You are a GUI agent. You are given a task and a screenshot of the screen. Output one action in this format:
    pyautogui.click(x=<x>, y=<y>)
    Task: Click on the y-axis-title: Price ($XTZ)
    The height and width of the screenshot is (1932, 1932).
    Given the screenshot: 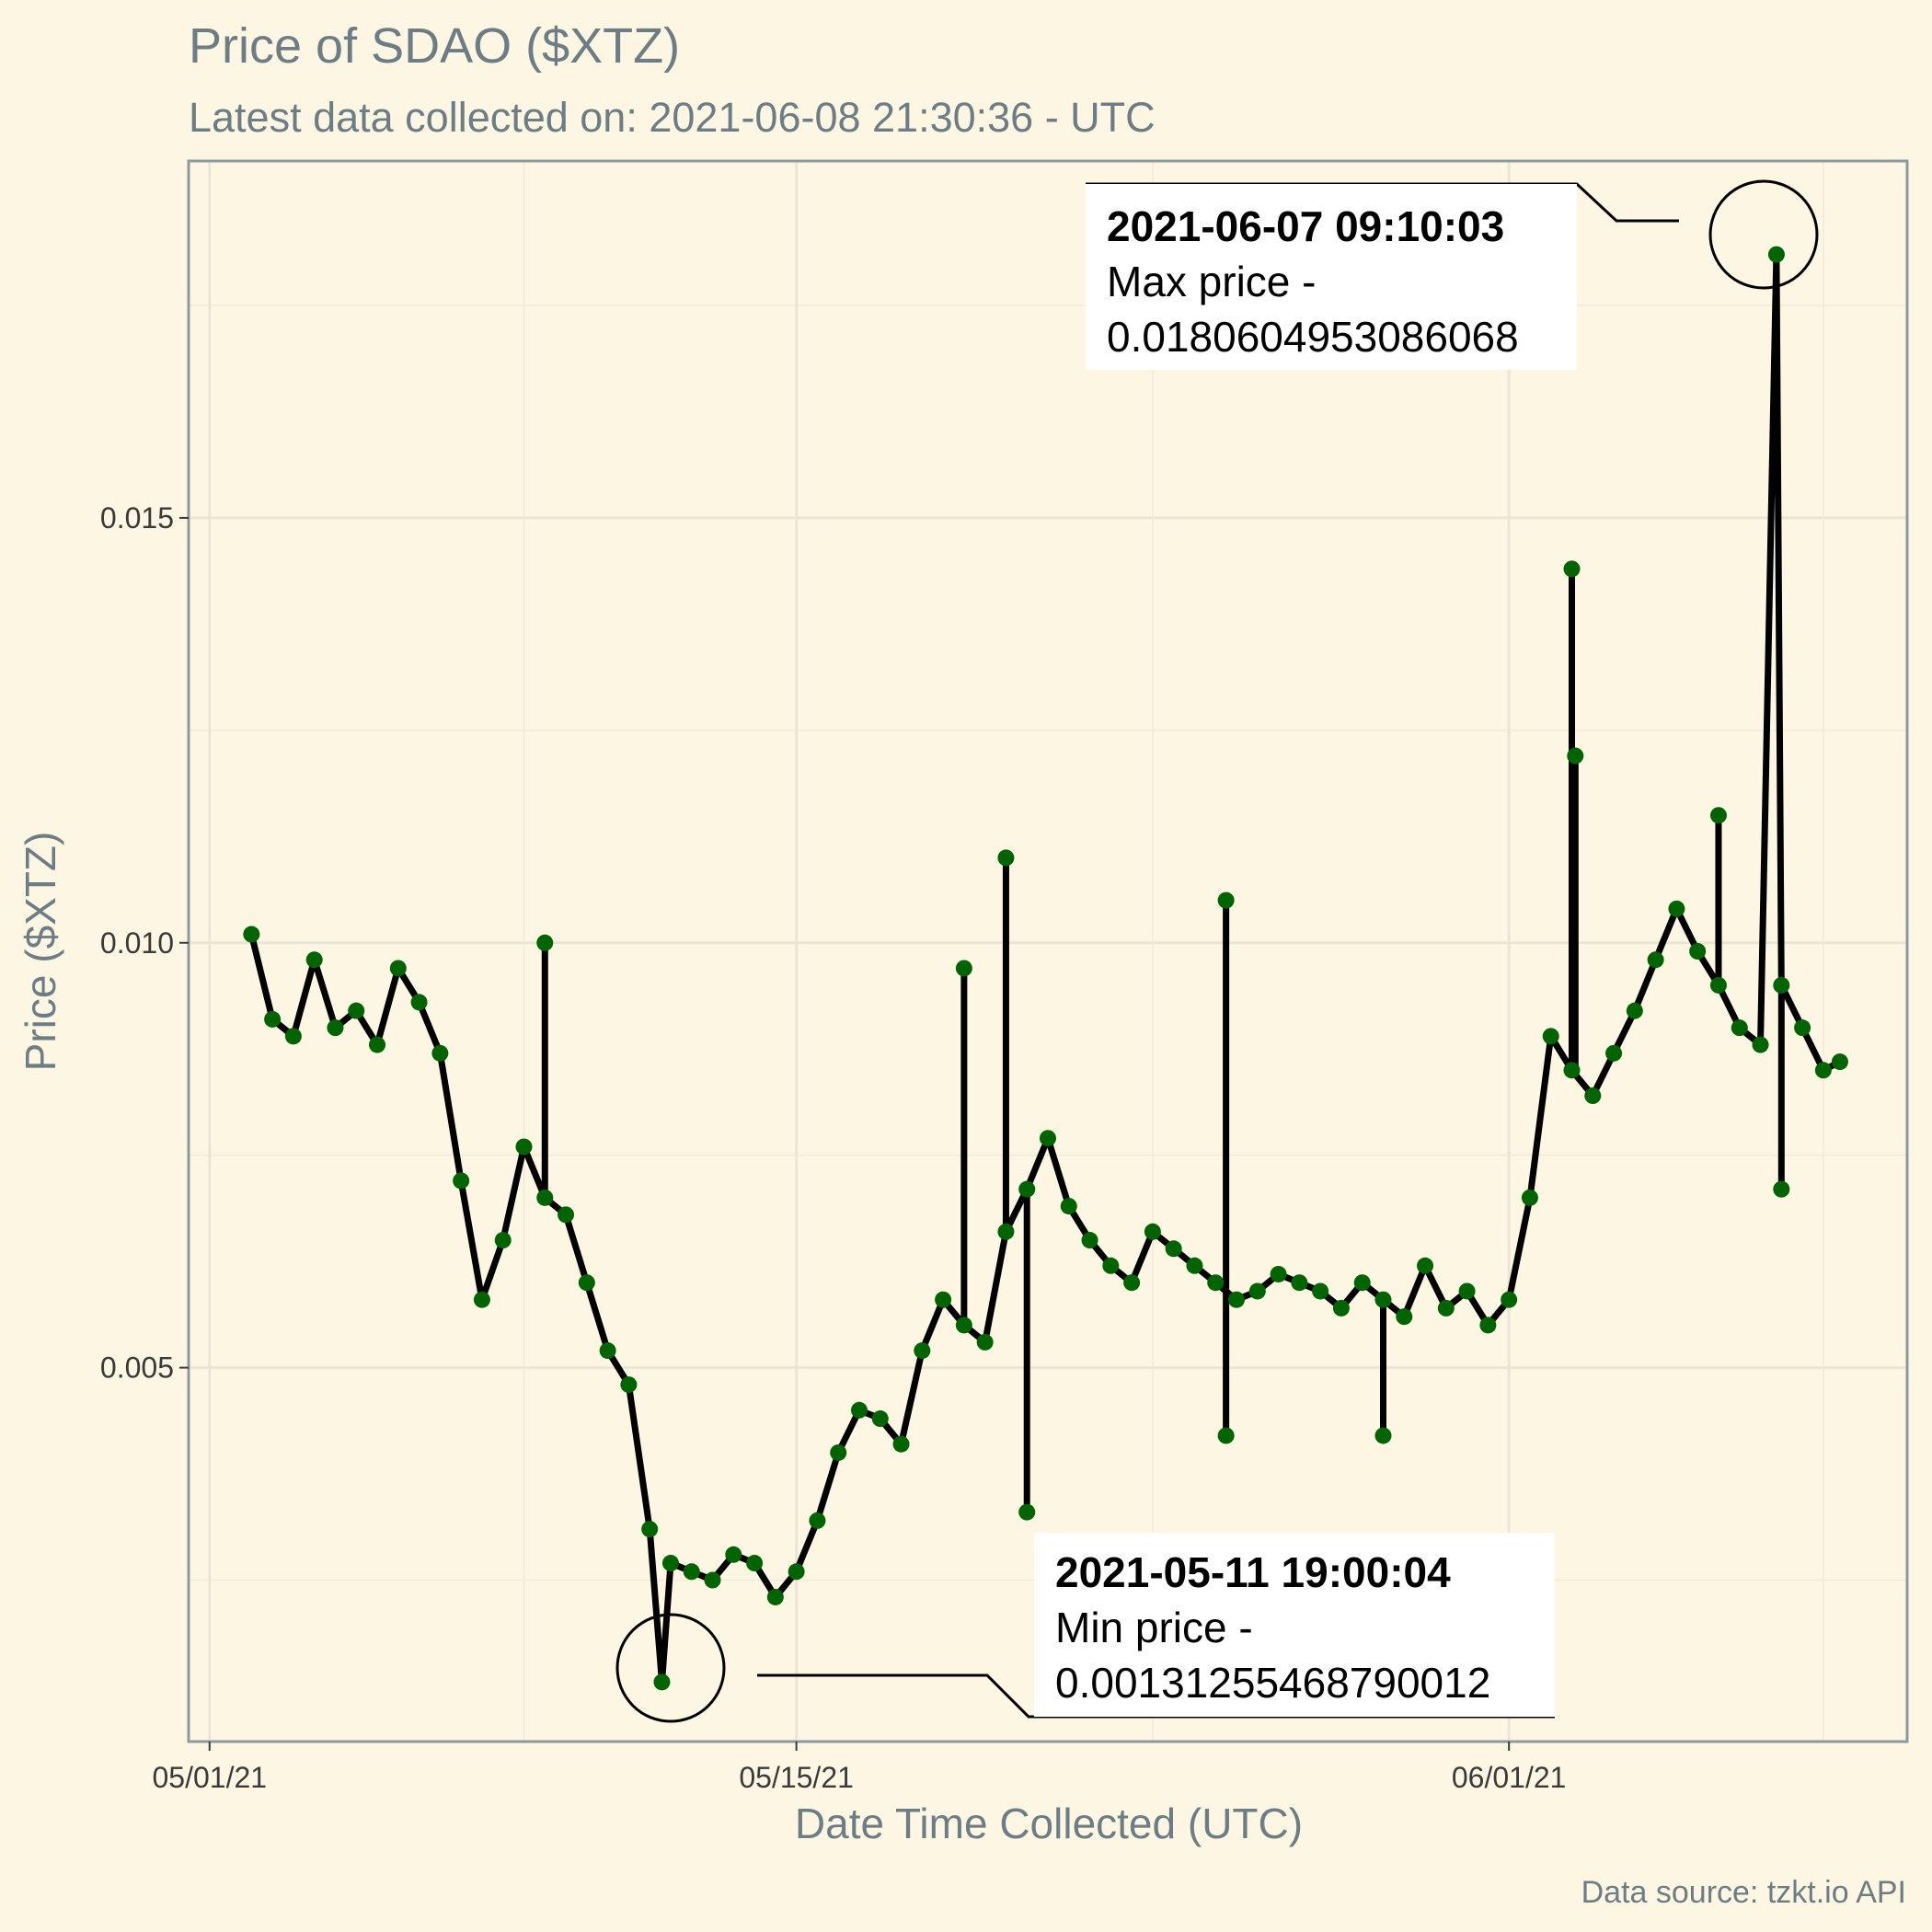 What is the action you would take?
    pyautogui.click(x=40, y=952)
    